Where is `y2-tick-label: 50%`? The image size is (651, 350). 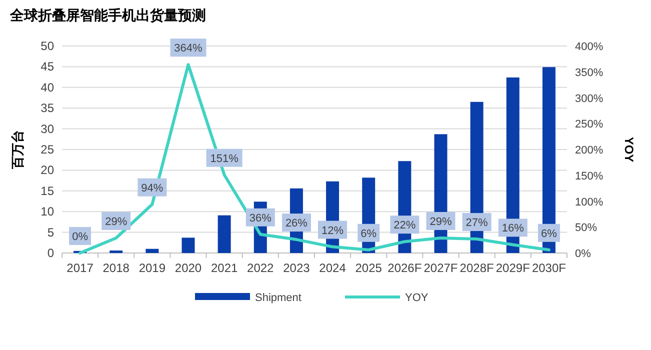
y2-tick-label: 50% is located at coordinates (586, 228).